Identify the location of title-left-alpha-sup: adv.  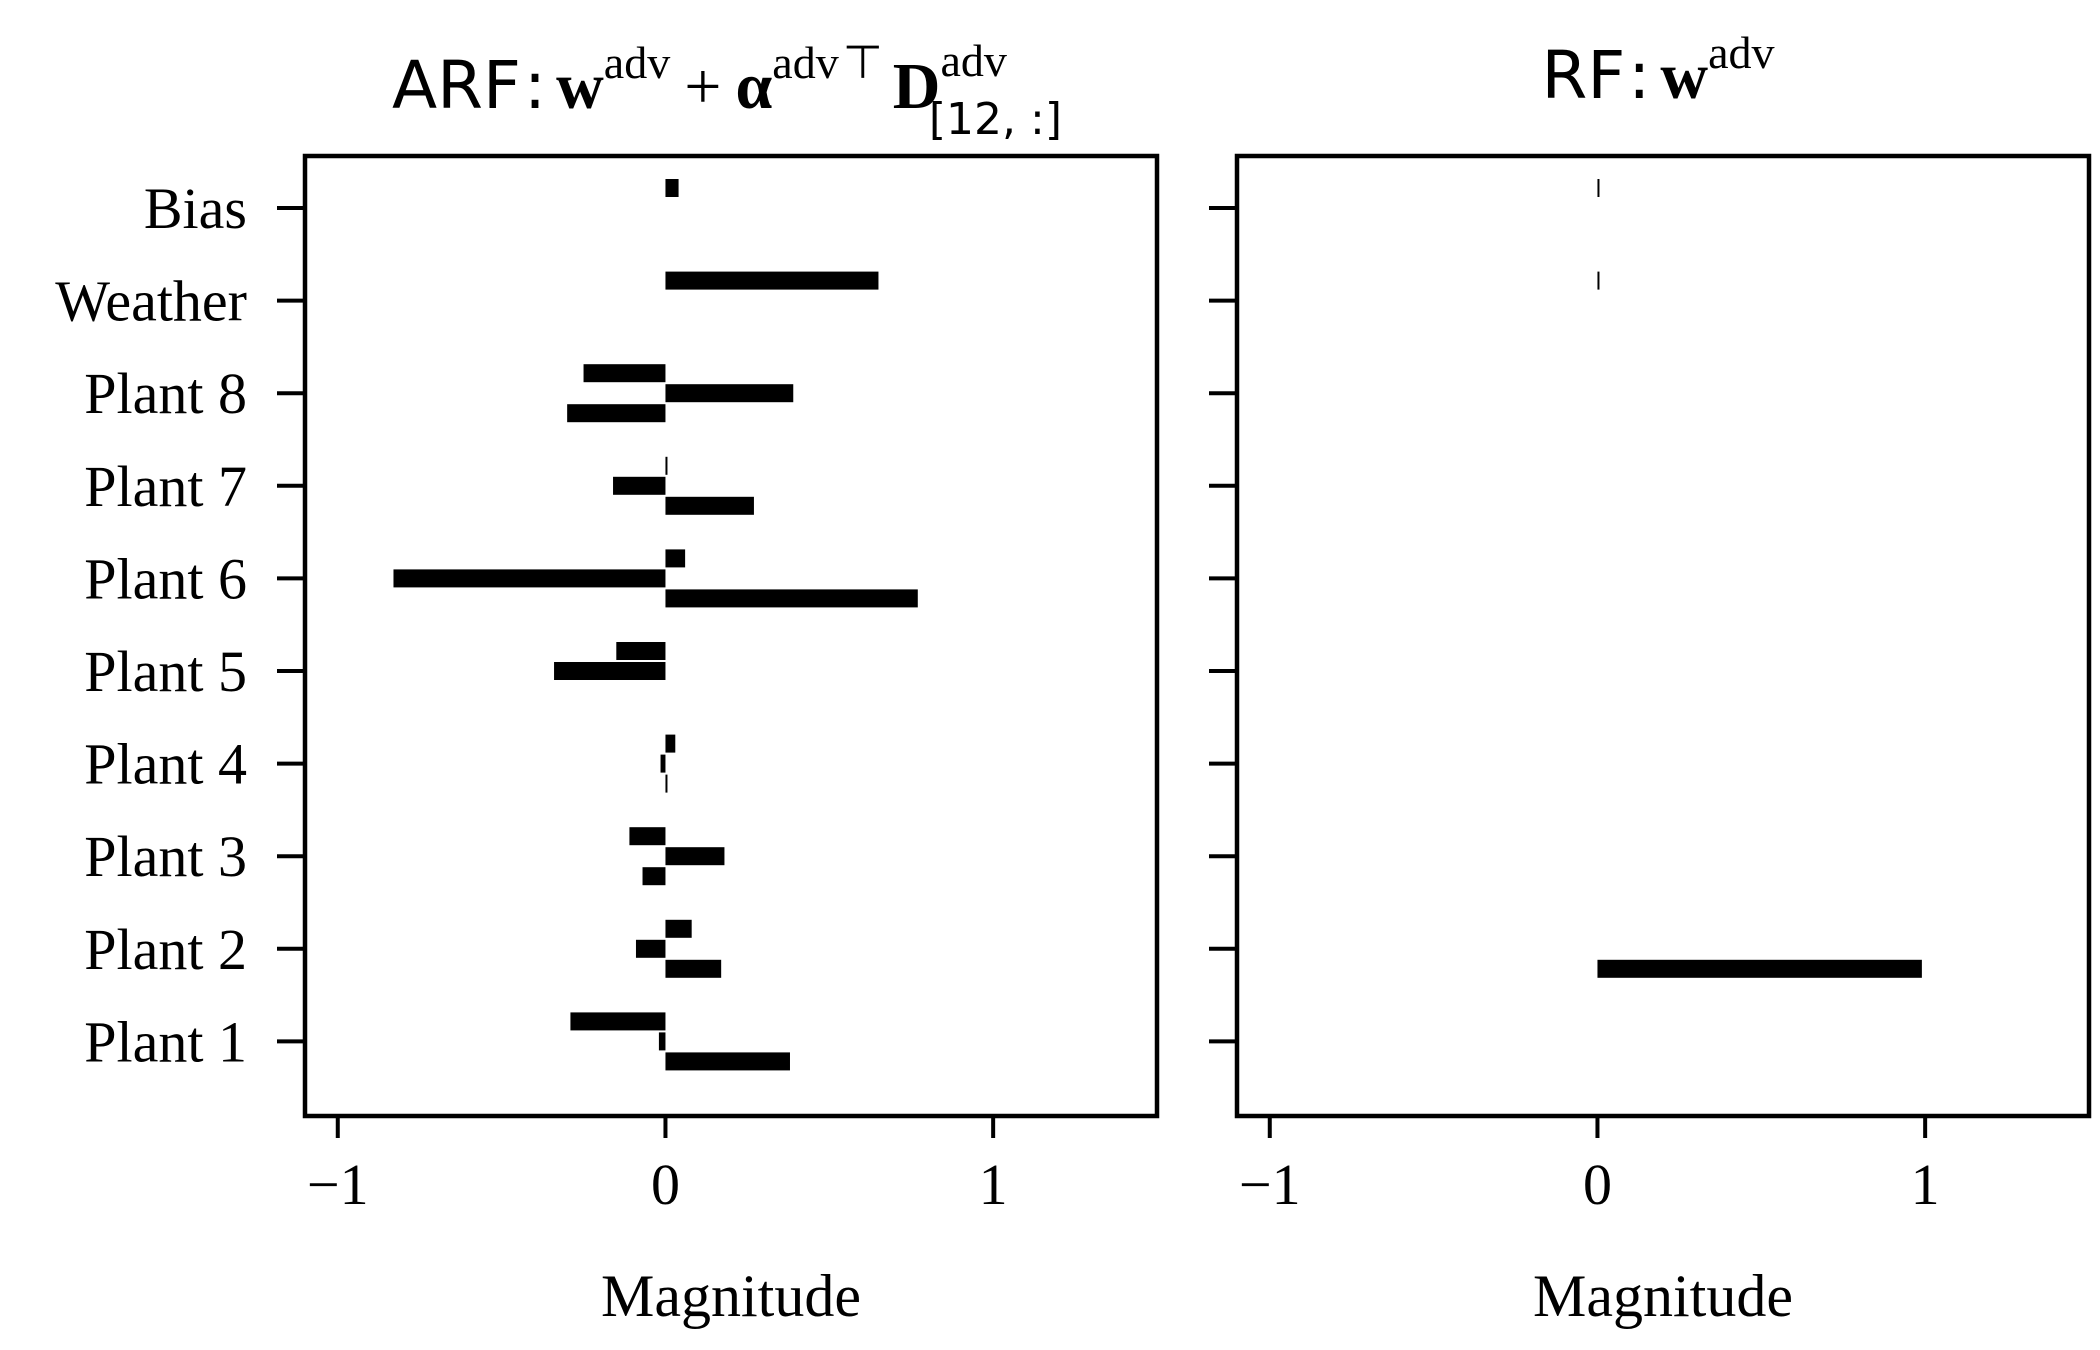
(805, 62).